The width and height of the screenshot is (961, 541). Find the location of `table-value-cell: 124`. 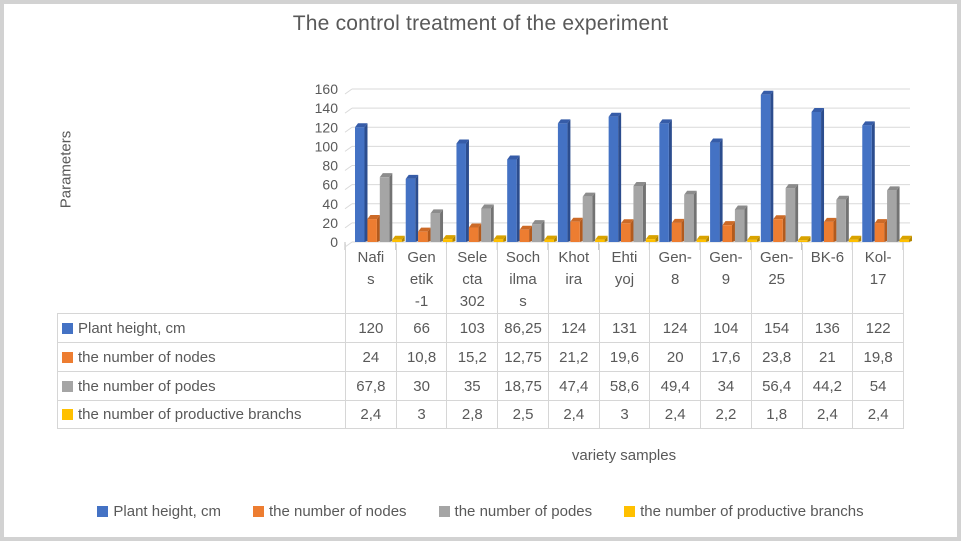

table-value-cell: 124 is located at coordinates (675, 327).